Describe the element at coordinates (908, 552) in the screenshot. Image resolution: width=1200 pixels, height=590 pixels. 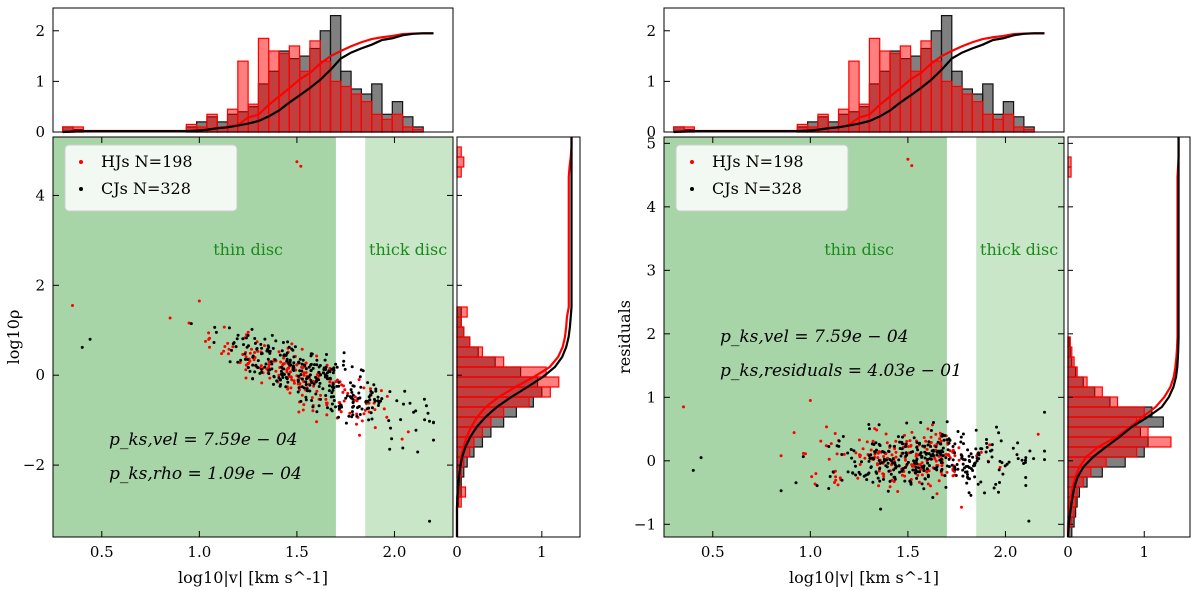
I see `x-tick-label: 1.5` at that location.